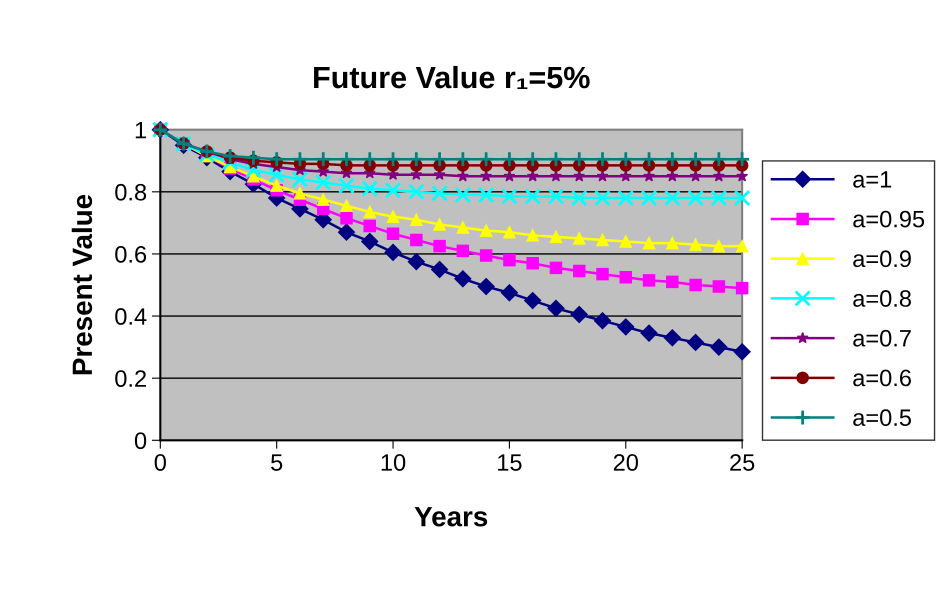 The width and height of the screenshot is (943, 595). What do you see at coordinates (82, 284) in the screenshot?
I see `y-axis-title: Present Value` at bounding box center [82, 284].